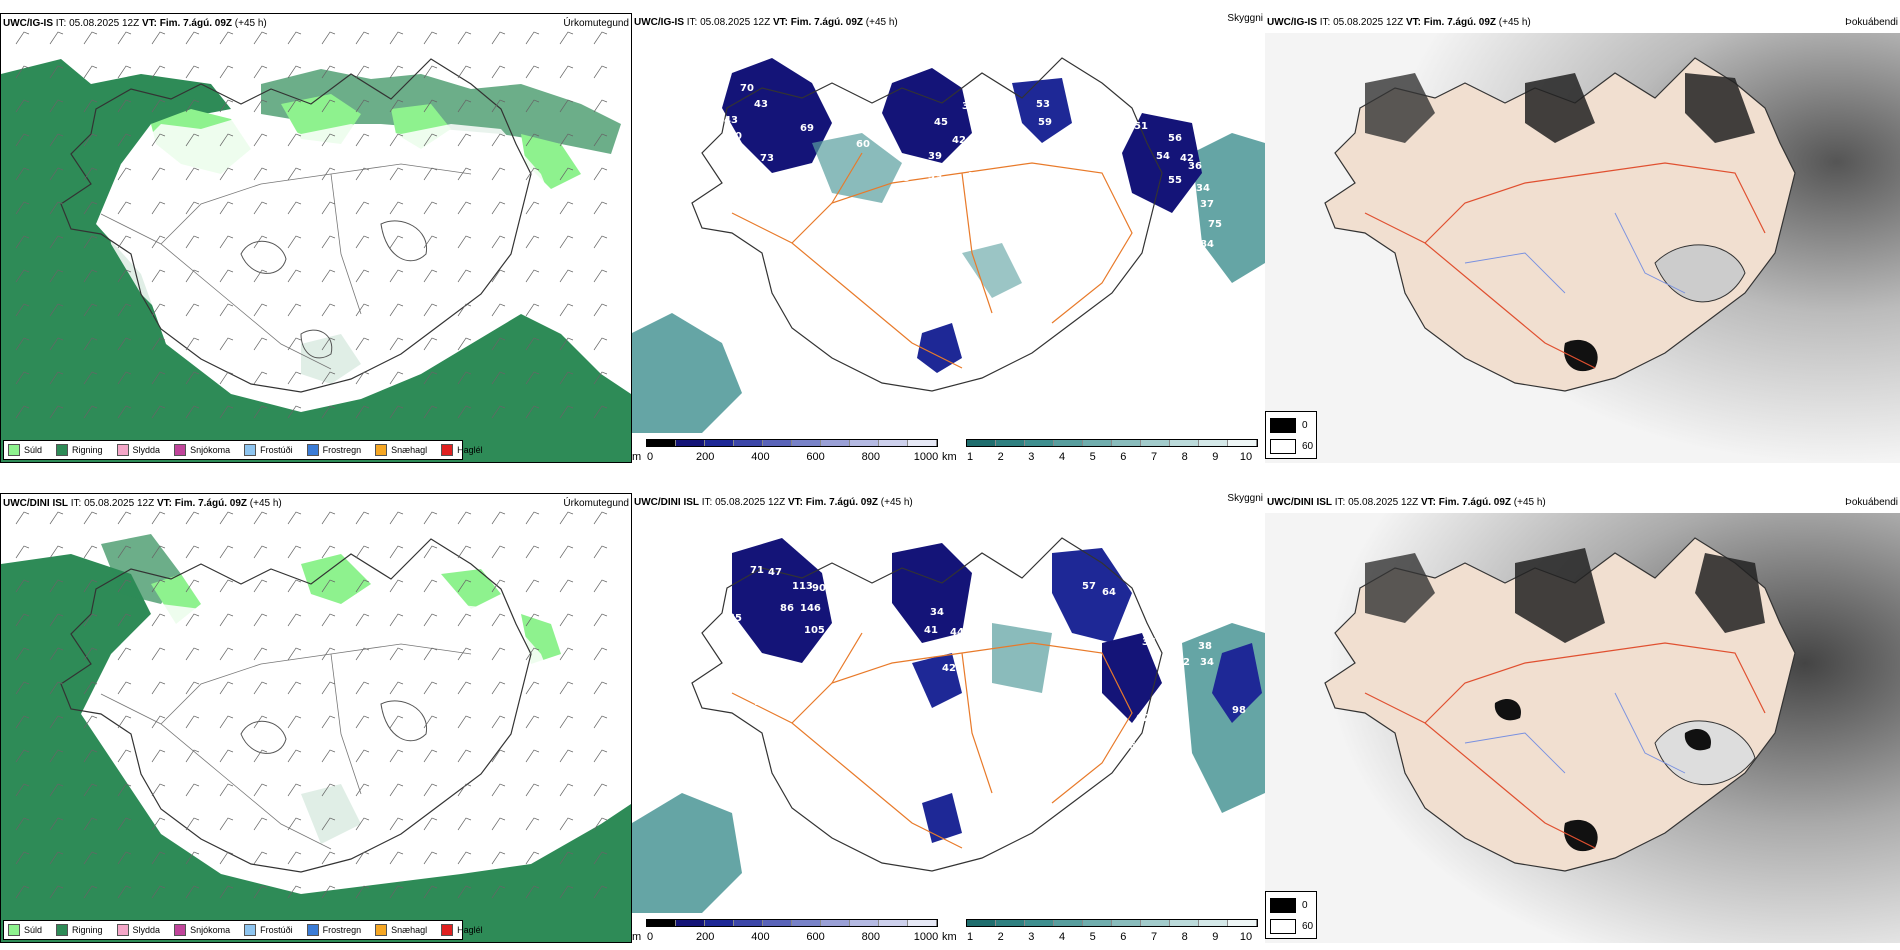 This screenshot has width=1900, height=950. Describe the element at coordinates (1062, 937) in the screenshot. I see `visibility-tick: 4` at that location.